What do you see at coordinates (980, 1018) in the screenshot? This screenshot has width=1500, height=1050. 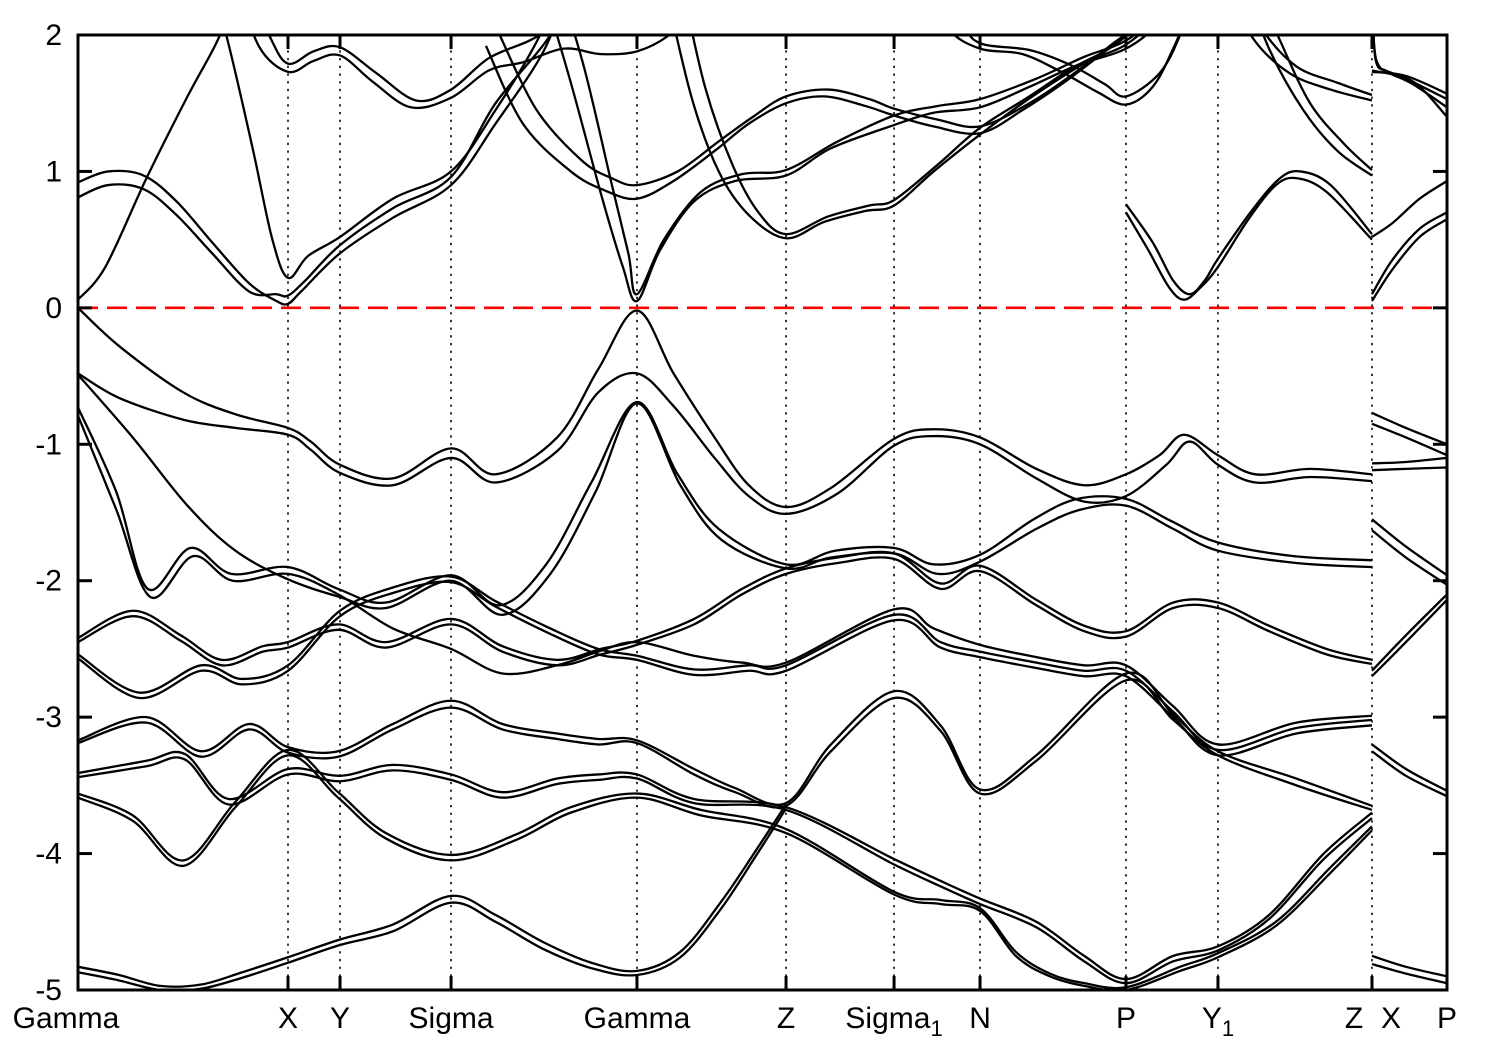 I see `kpoint-label: N` at bounding box center [980, 1018].